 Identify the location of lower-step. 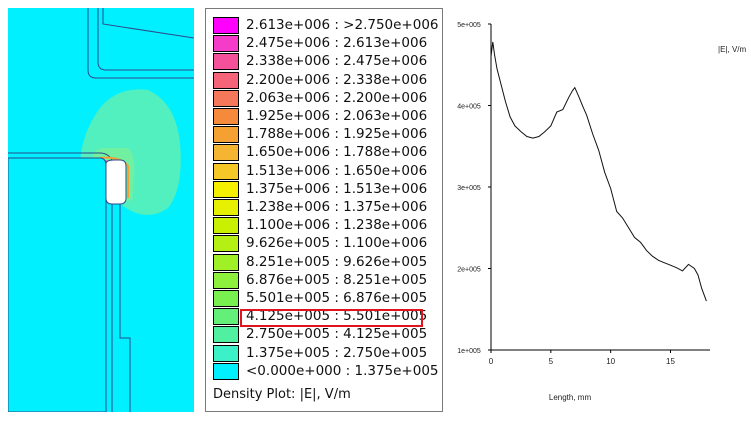
(125, 308).